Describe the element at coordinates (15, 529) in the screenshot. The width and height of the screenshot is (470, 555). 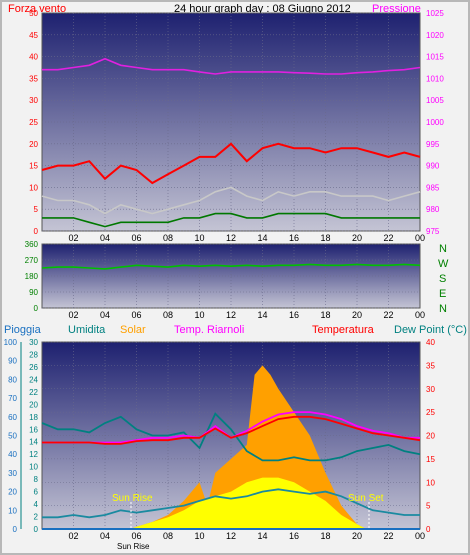
I see `y-tick-label-rain: 0` at that location.